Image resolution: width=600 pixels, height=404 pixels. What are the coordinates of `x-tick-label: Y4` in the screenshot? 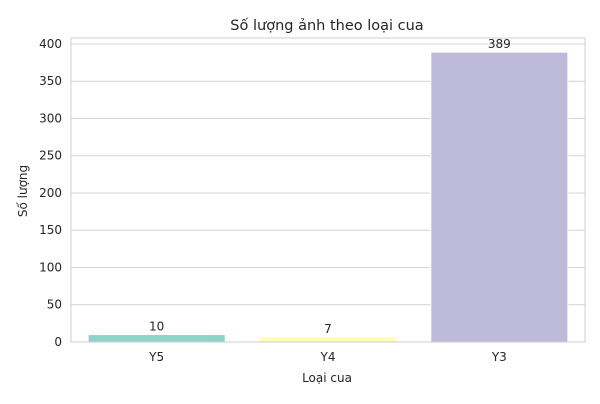 It's located at (328, 357).